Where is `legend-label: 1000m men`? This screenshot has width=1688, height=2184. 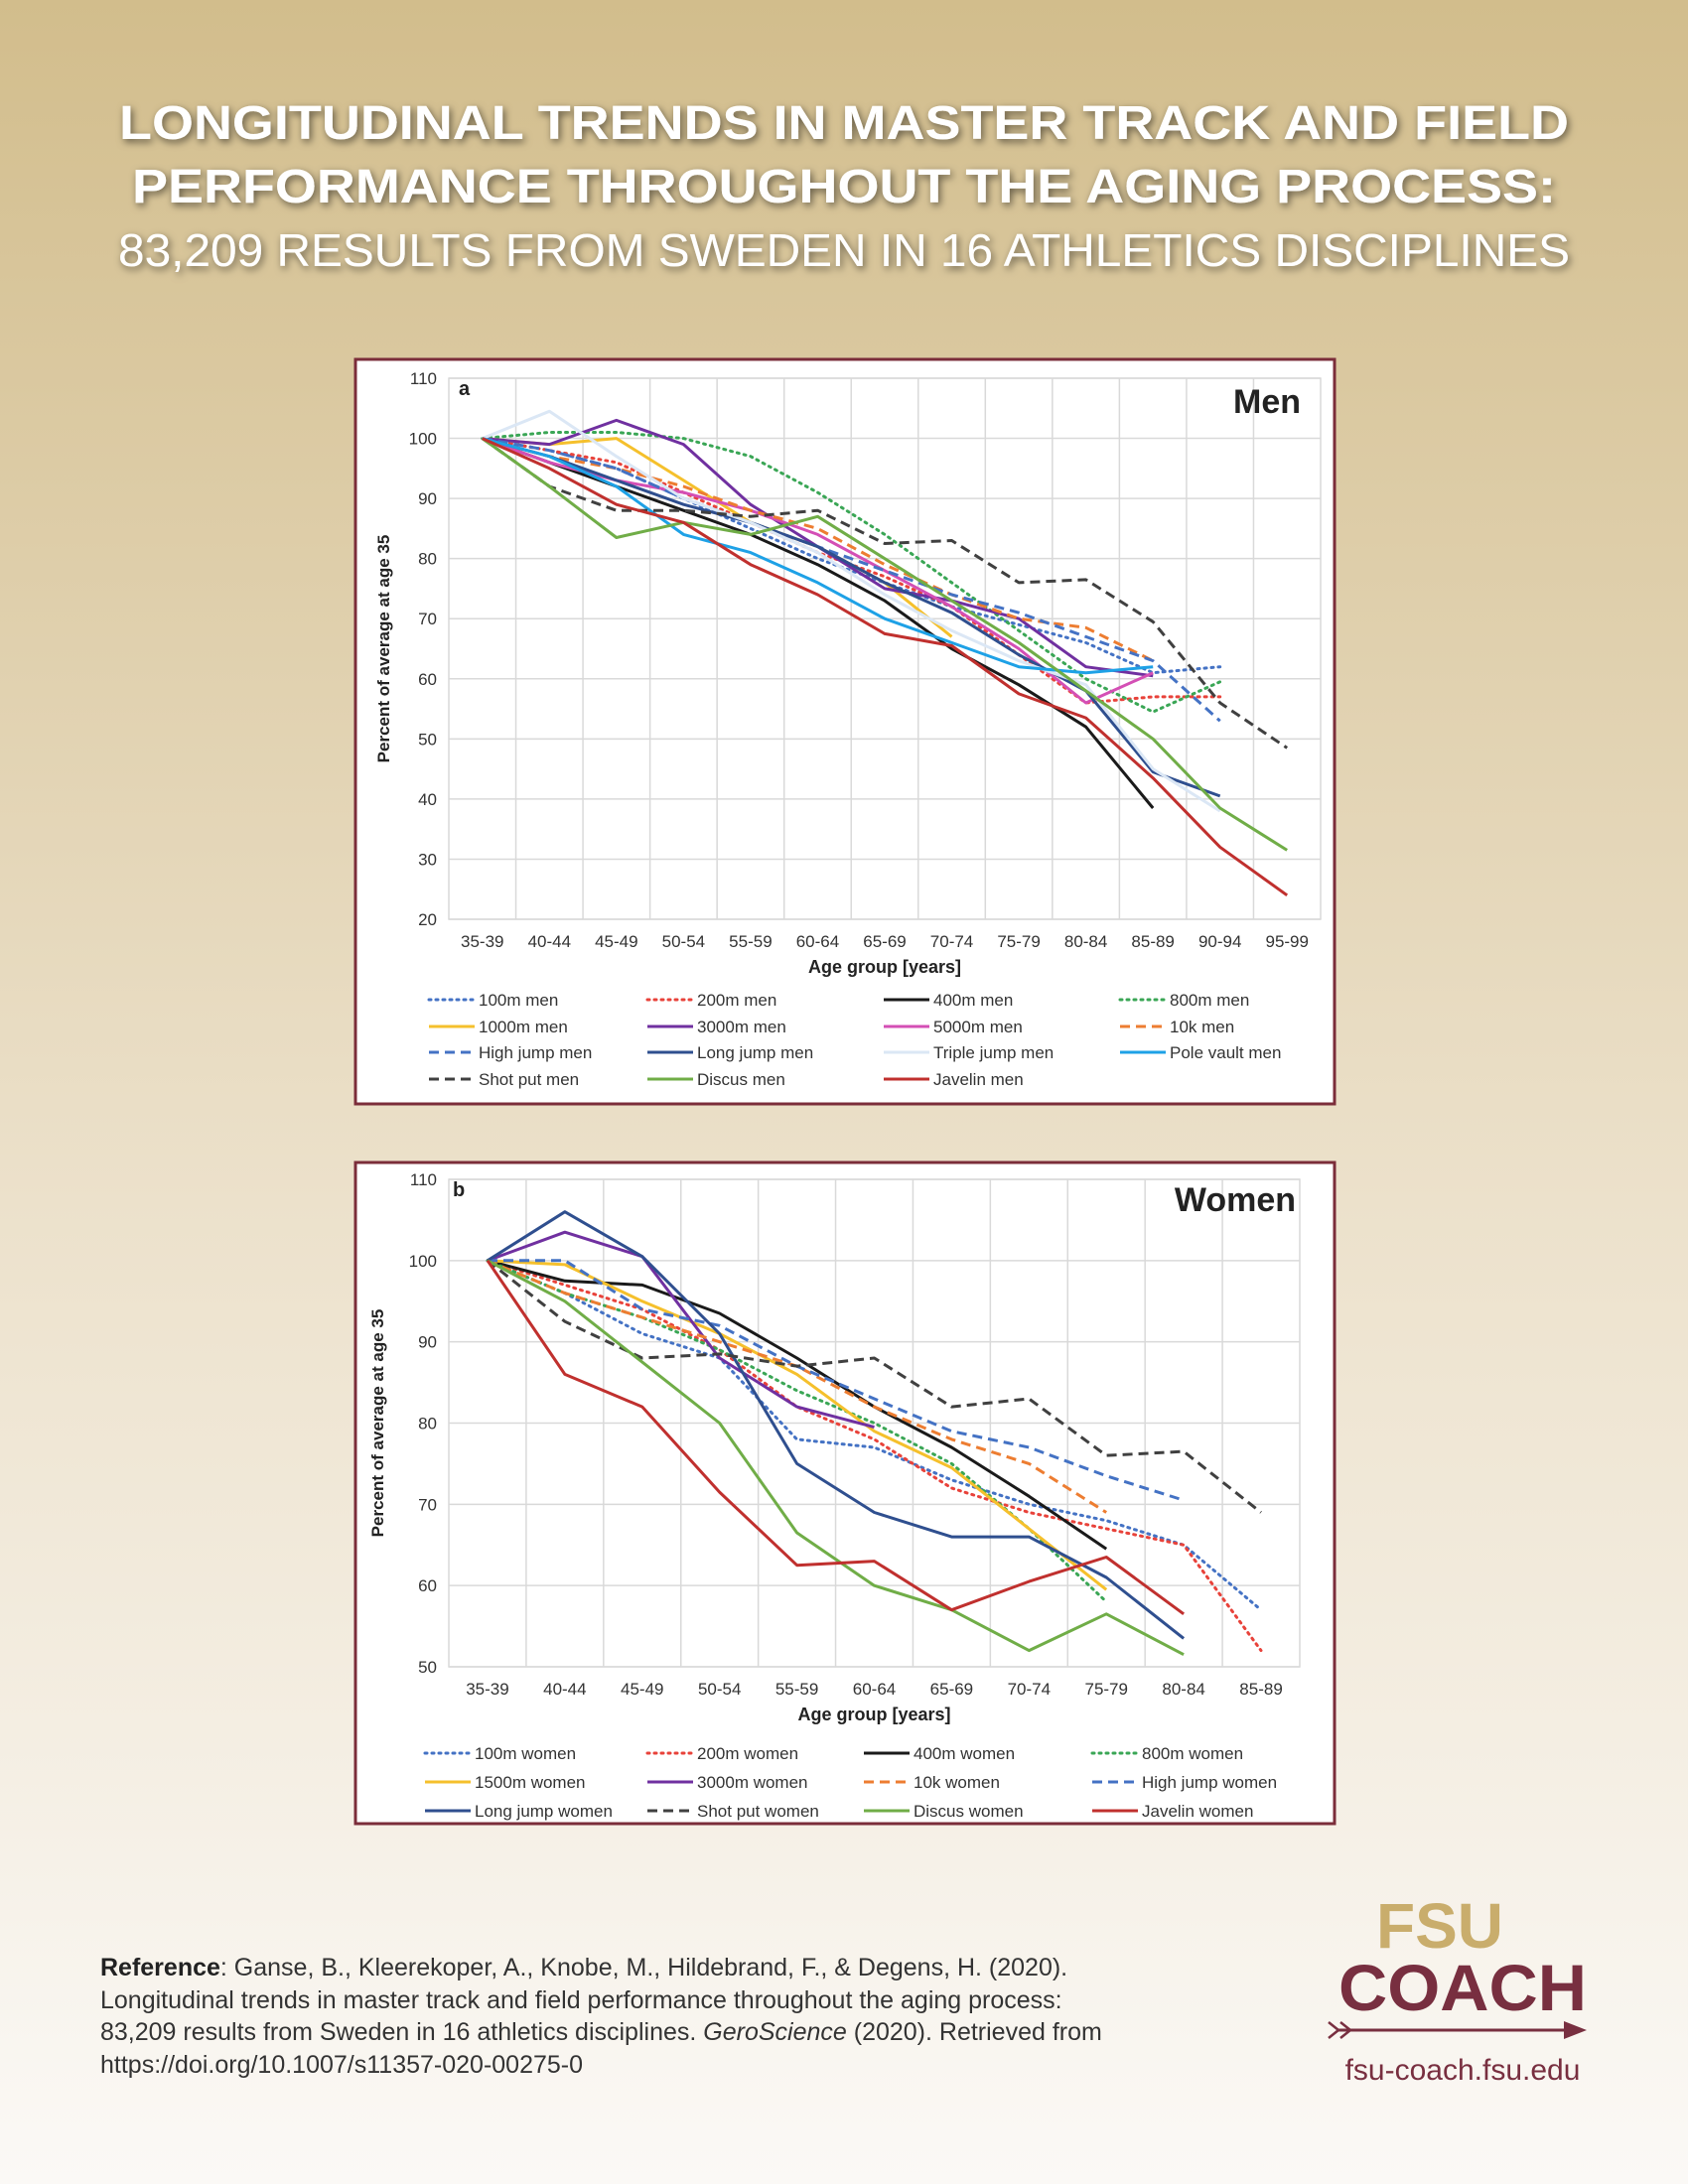 legend-label: 1000m men is located at coordinates (523, 1027).